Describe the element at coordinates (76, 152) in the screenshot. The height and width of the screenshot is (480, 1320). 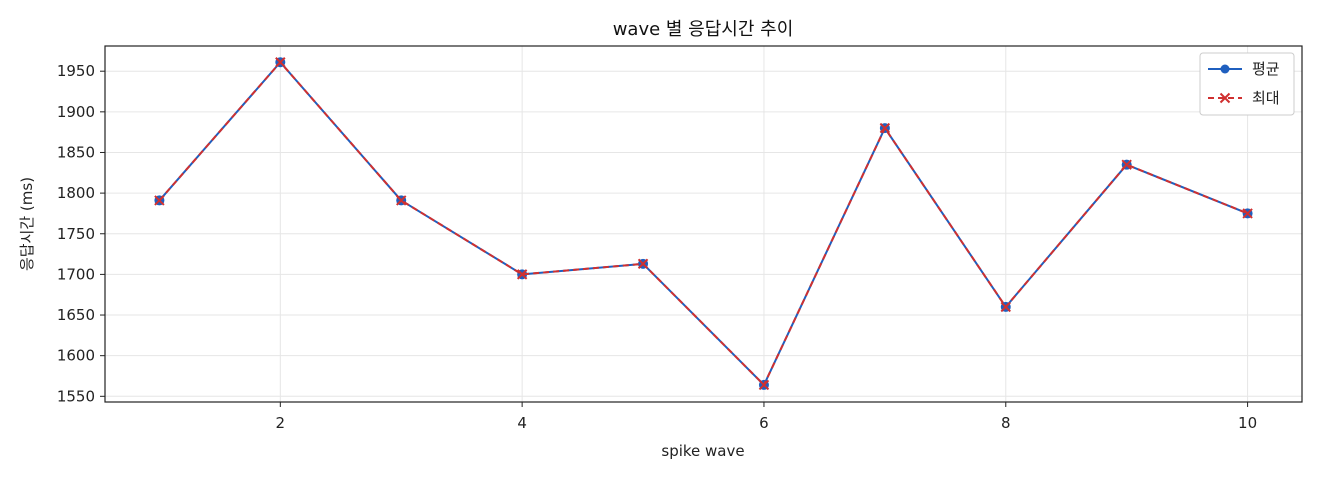
I see `y-tick-label: 1850` at that location.